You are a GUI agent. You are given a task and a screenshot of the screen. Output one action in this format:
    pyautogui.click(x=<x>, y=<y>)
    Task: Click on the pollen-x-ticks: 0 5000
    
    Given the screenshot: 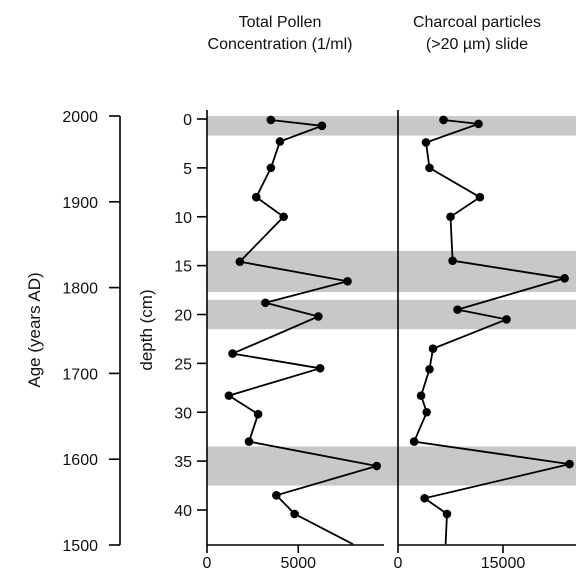 What is the action you would take?
    pyautogui.click(x=259, y=557)
    